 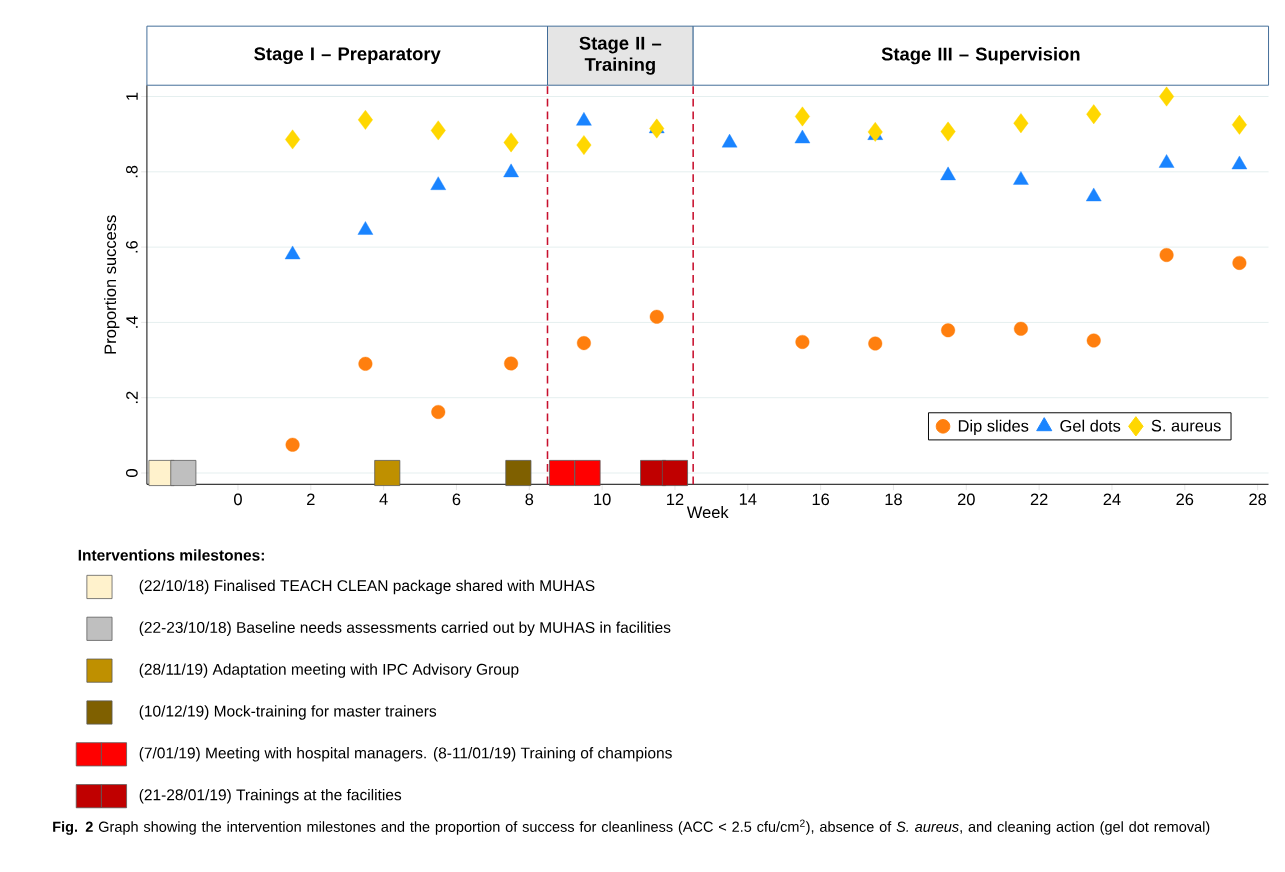 What do you see at coordinates (311, 499) in the screenshot?
I see `x-tick-label: 2` at bounding box center [311, 499].